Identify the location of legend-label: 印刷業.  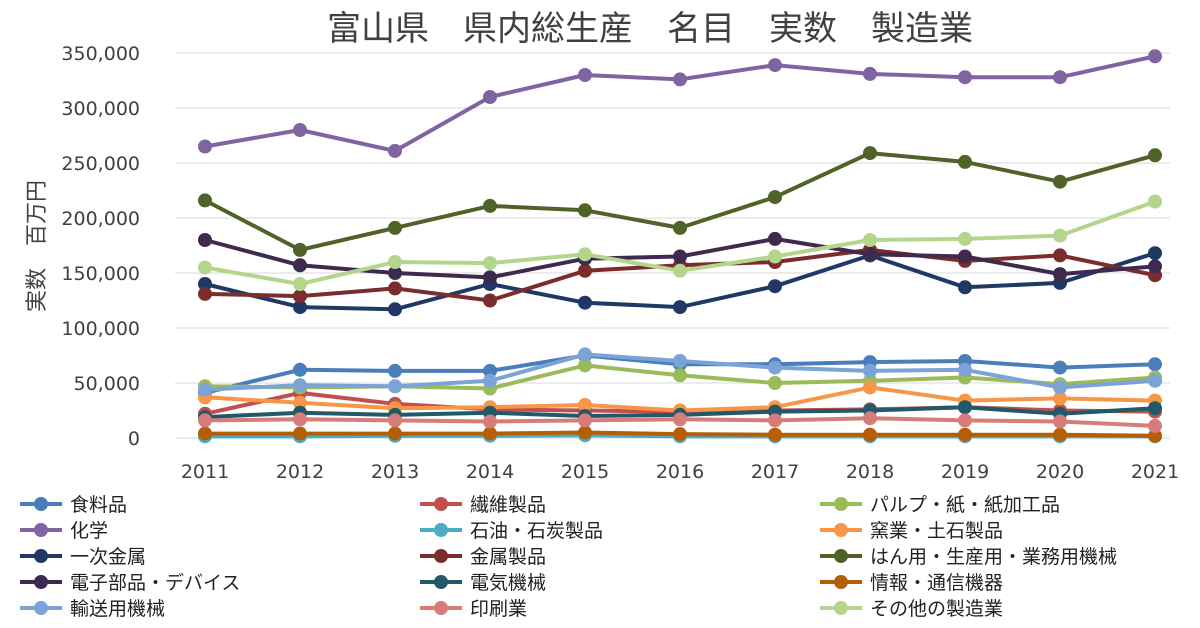
(498, 609).